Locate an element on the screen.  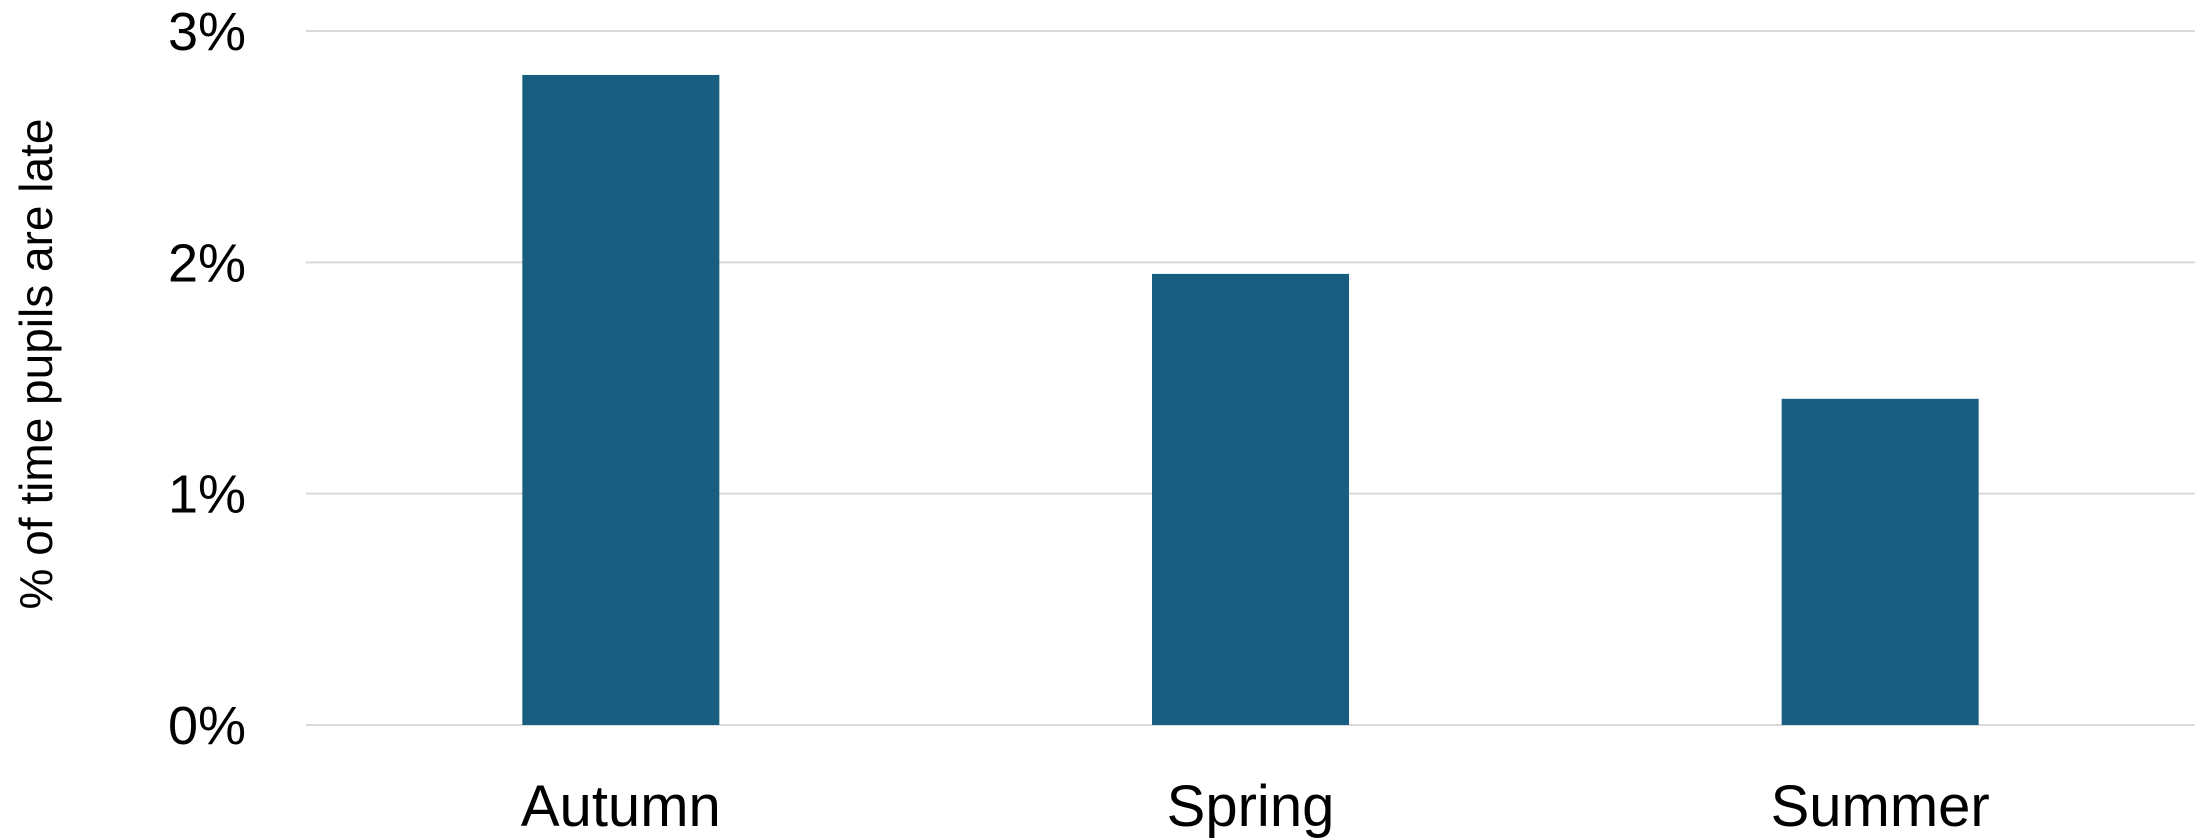
y-tick-label: 0% is located at coordinates (207, 726).